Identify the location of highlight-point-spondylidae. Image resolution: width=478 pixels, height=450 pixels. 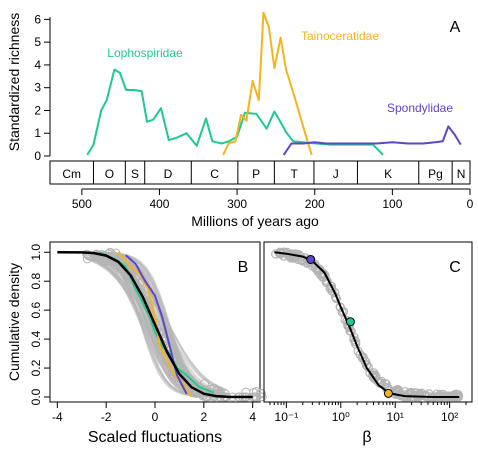
(311, 259).